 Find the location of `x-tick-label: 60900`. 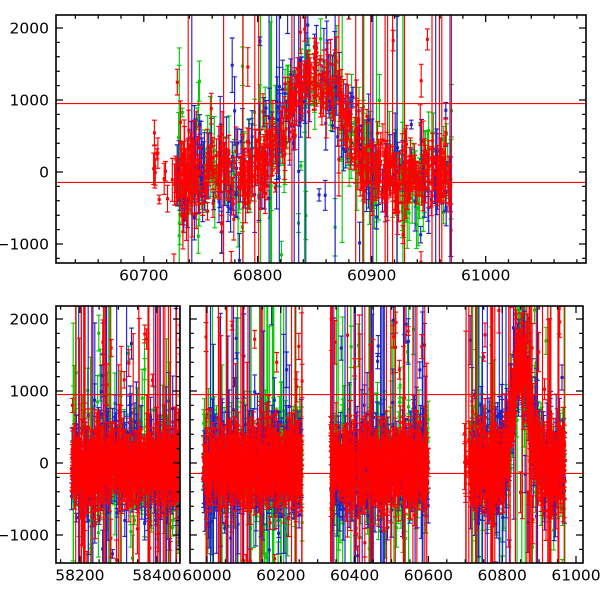

x-tick-label: 60900 is located at coordinates (371, 276).